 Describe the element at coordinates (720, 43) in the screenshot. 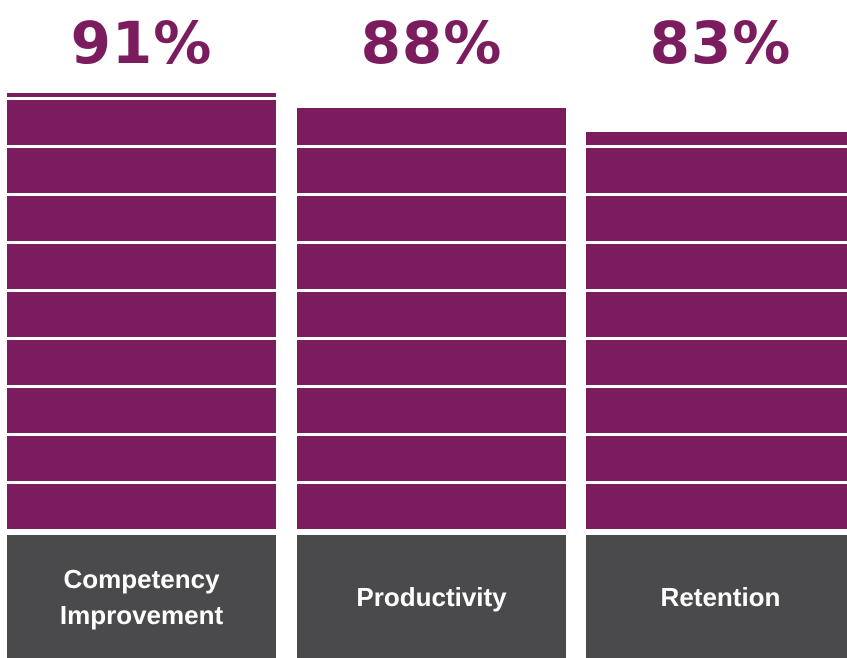

I see `value-label: 83%` at that location.